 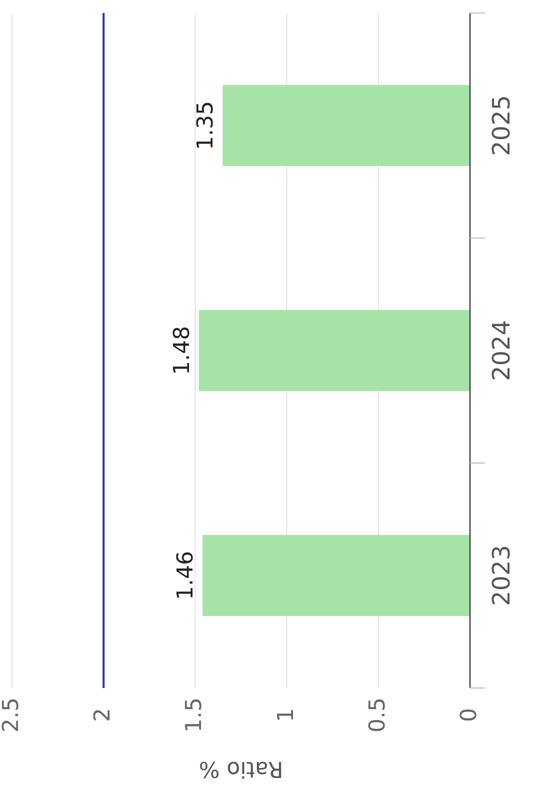 I want to click on x-tick-label: 1.5, so click(x=195, y=715).